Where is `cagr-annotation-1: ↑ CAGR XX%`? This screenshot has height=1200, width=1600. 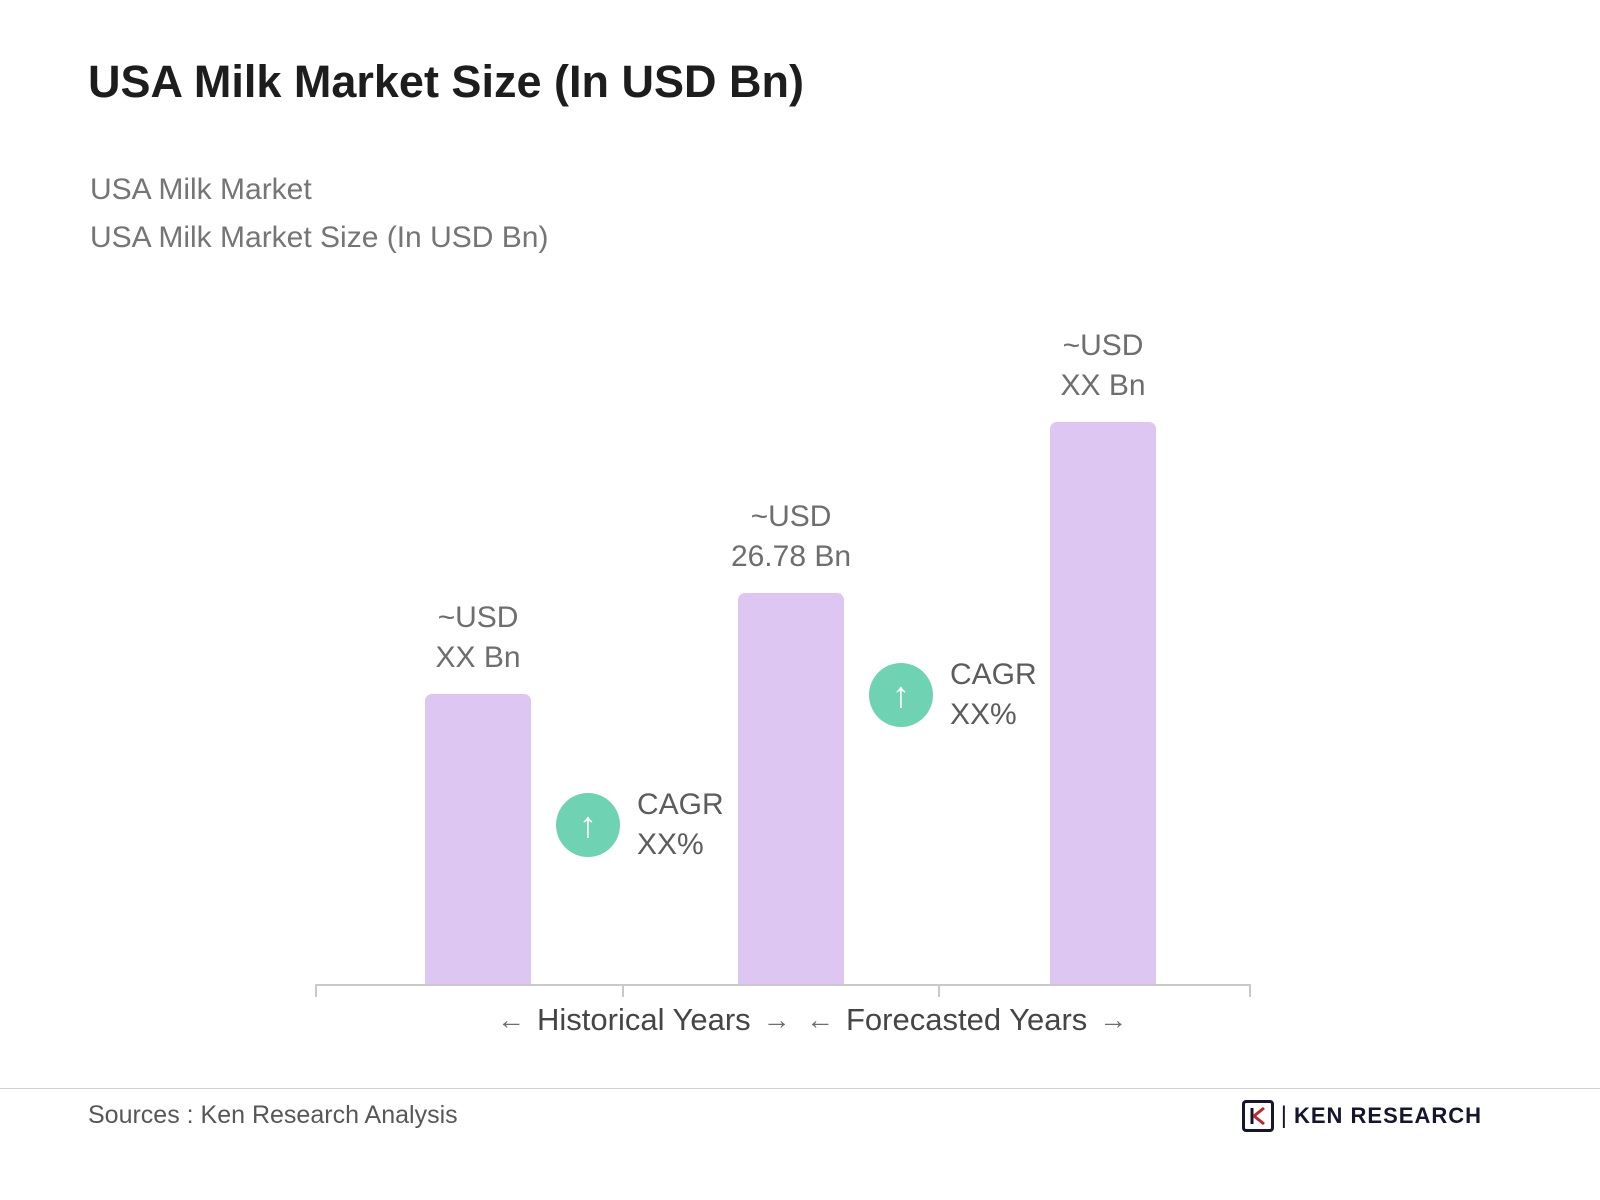
cagr-annotation-1: ↑ CAGR XX% is located at coordinates (640, 825).